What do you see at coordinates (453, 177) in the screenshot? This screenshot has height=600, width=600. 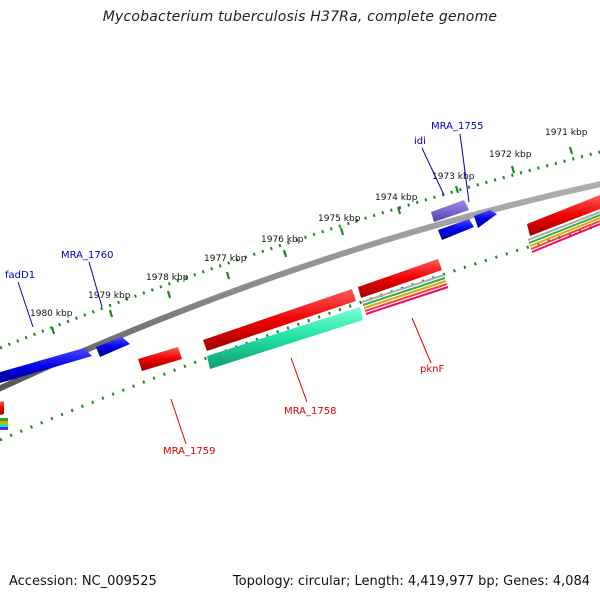 I see `ruler-label: 1973 kbp` at bounding box center [453, 177].